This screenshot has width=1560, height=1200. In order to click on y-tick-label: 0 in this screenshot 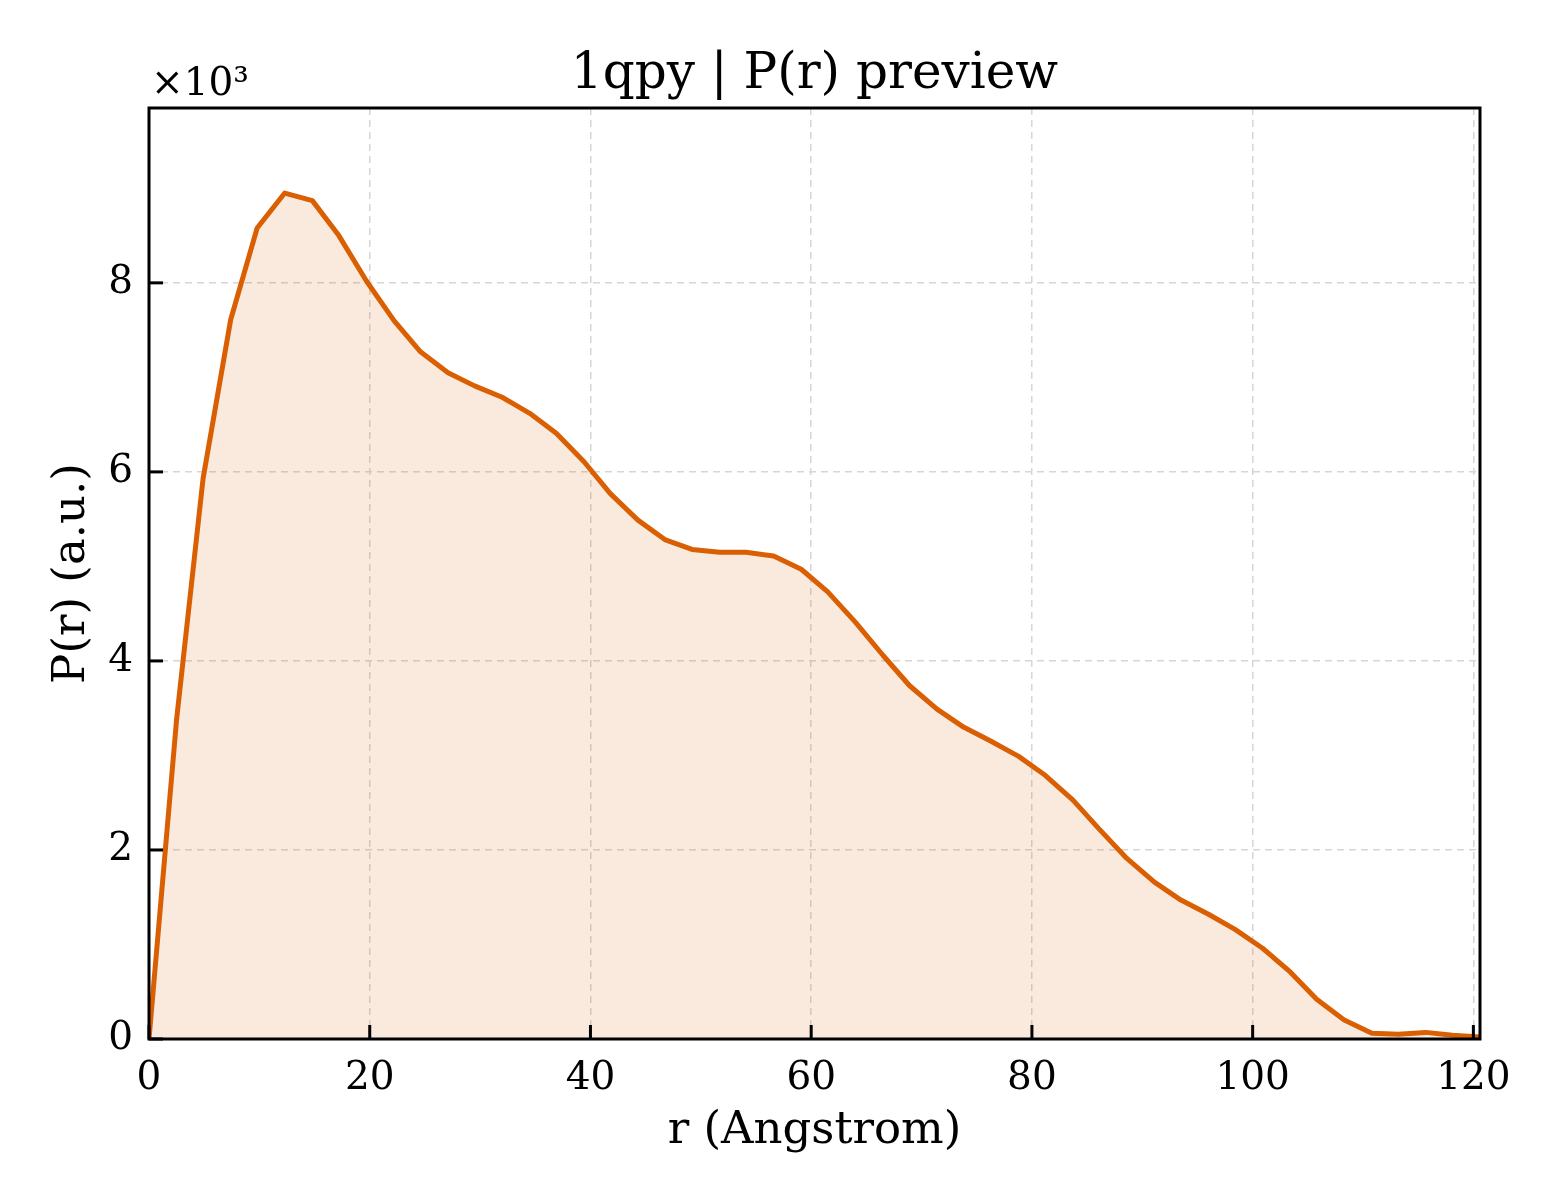, I will do `click(120, 1036)`.